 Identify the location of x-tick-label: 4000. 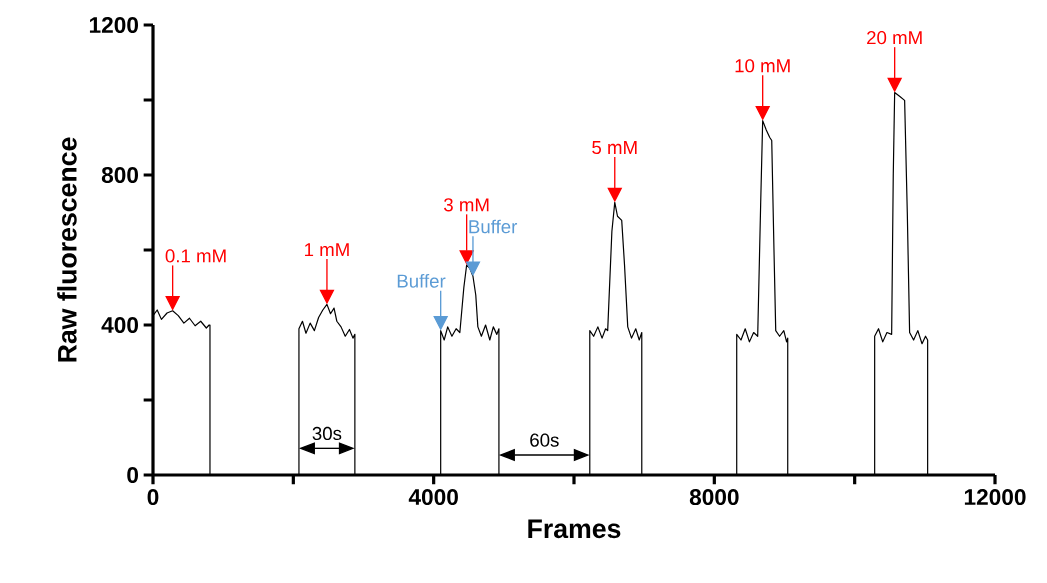
(433, 497).